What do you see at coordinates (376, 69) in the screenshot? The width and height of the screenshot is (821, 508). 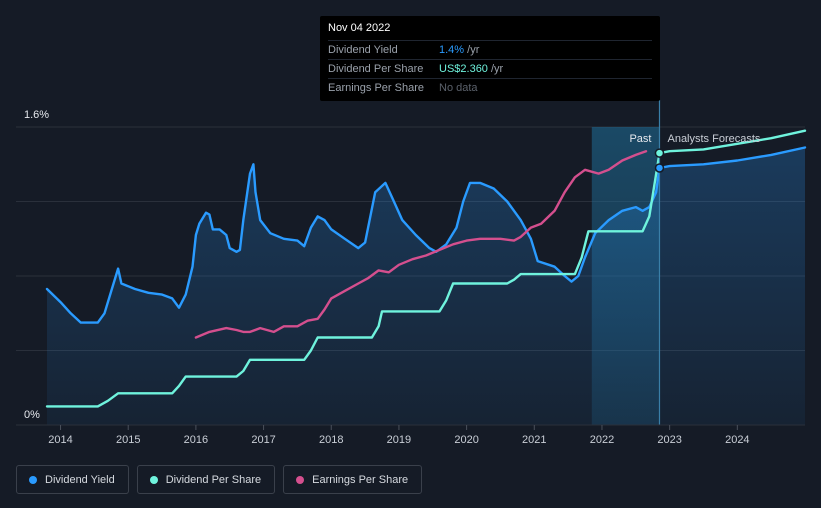 I see `tooltip-label: Dividend Per Share` at bounding box center [376, 69].